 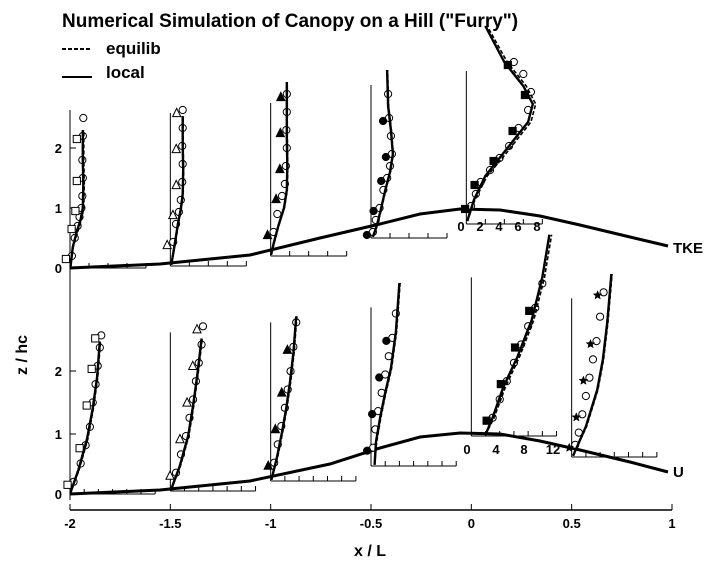 I want to click on tke-station-2-local-line, so click(x=279, y=169).